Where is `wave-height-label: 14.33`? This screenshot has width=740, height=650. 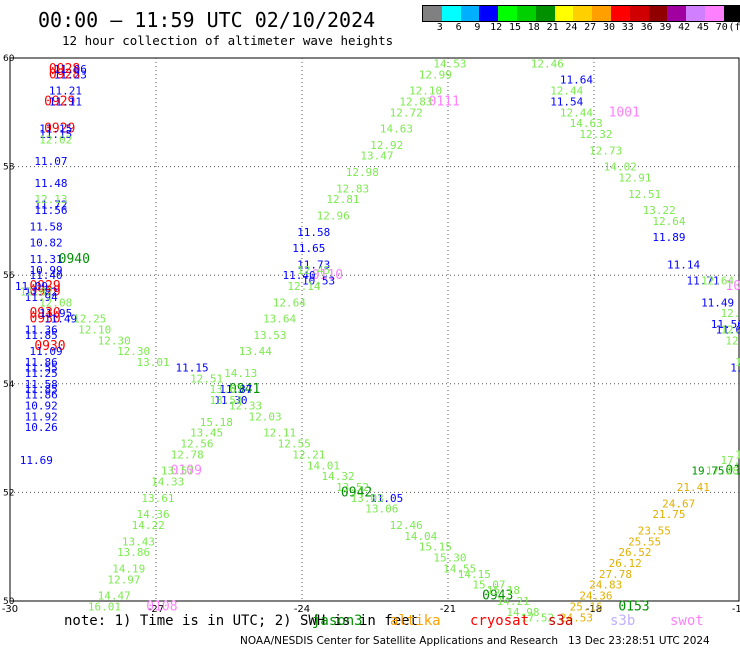 wave-height-label: 14.33 is located at coordinates (167, 482).